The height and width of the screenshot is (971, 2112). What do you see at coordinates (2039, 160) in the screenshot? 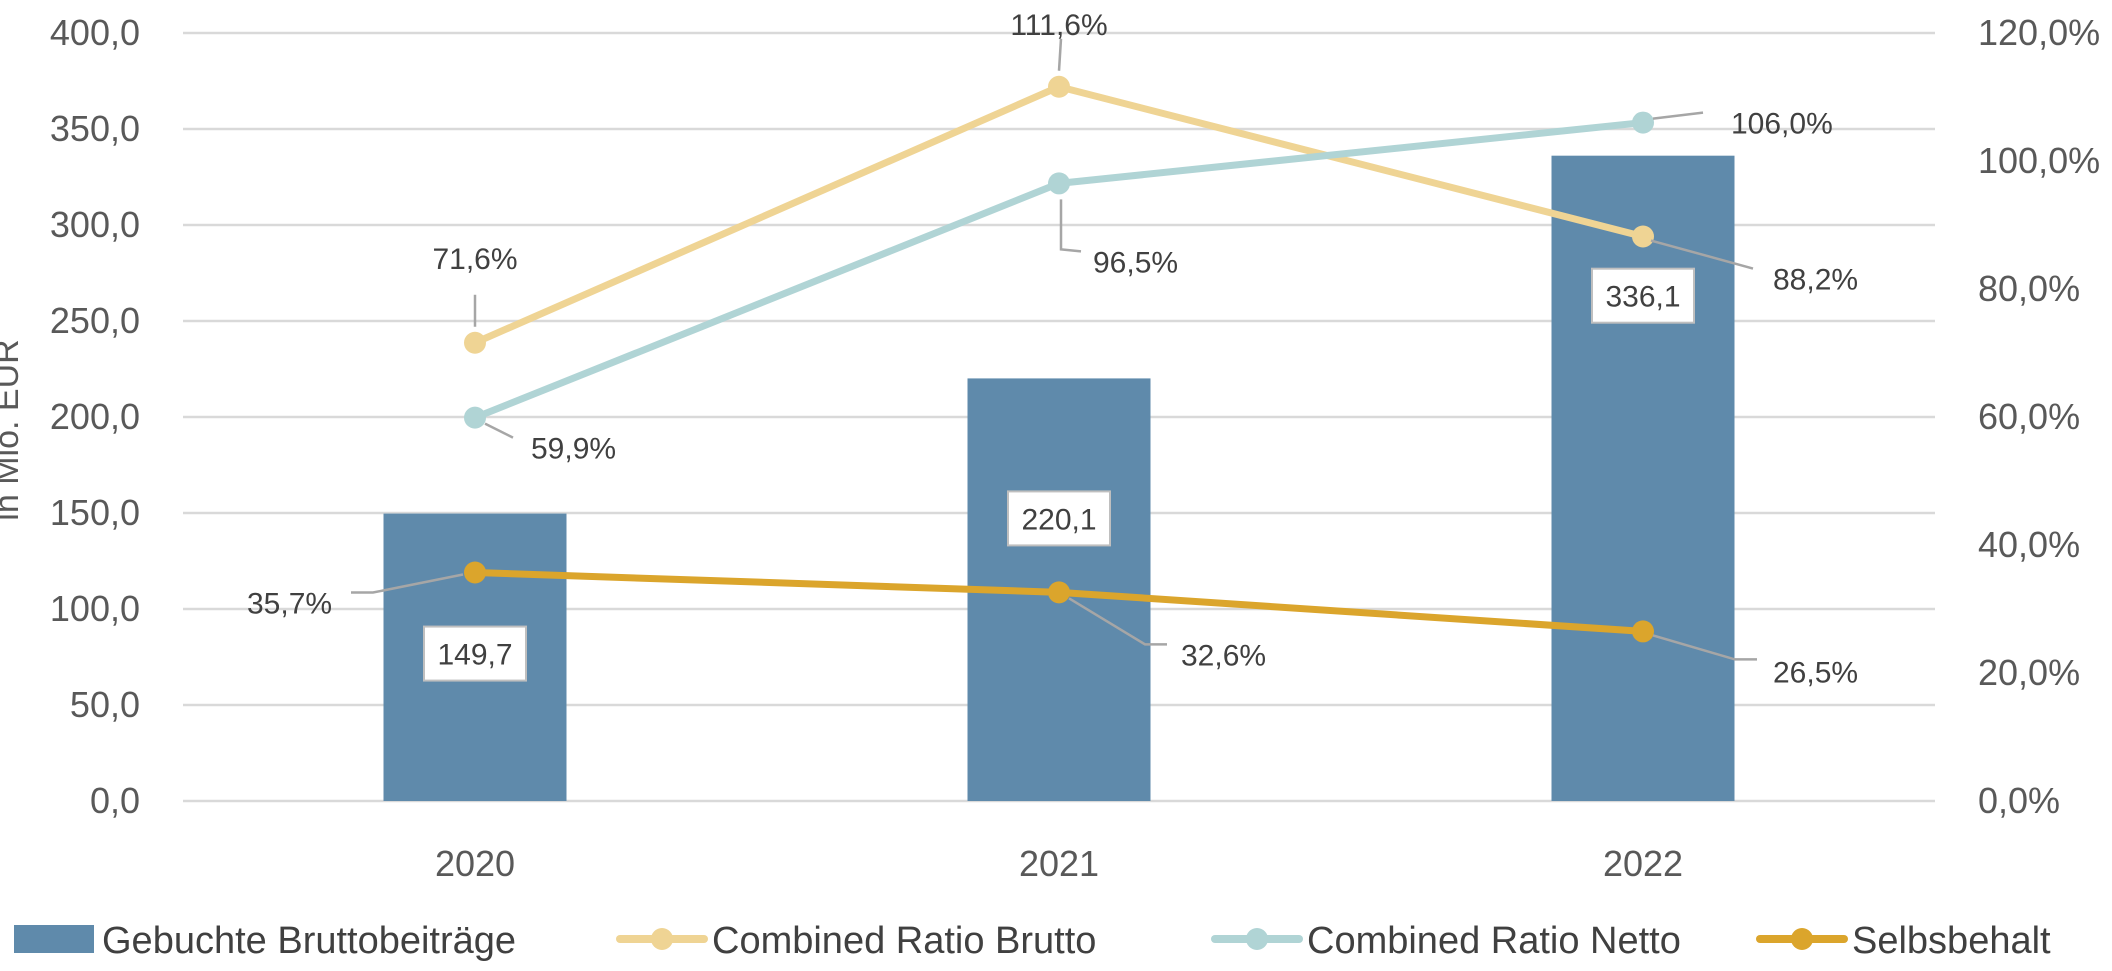
I see `right-tick-label: 100,0%` at bounding box center [2039, 160].